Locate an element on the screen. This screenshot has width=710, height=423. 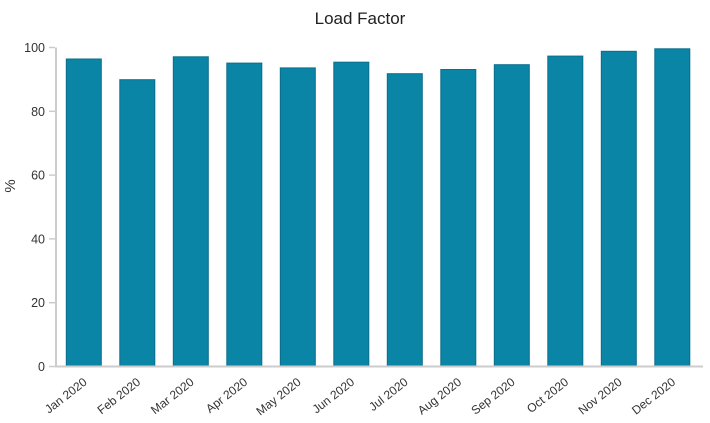
x-tick-label: Jan 2020 is located at coordinates (66, 396).